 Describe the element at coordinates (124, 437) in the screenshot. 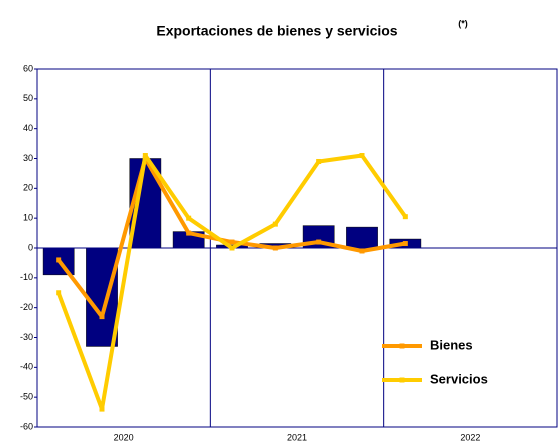

I see `x-year-label: 2020` at that location.